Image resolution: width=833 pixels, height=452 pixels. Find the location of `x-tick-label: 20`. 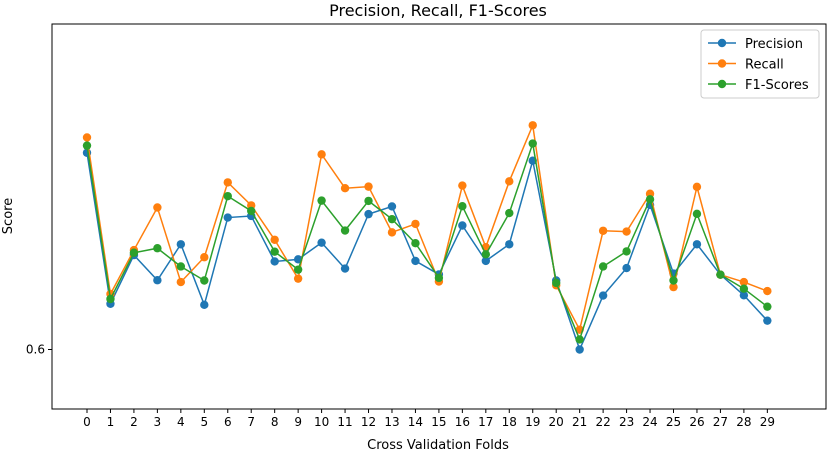

x-tick-label: 20 is located at coordinates (556, 422).